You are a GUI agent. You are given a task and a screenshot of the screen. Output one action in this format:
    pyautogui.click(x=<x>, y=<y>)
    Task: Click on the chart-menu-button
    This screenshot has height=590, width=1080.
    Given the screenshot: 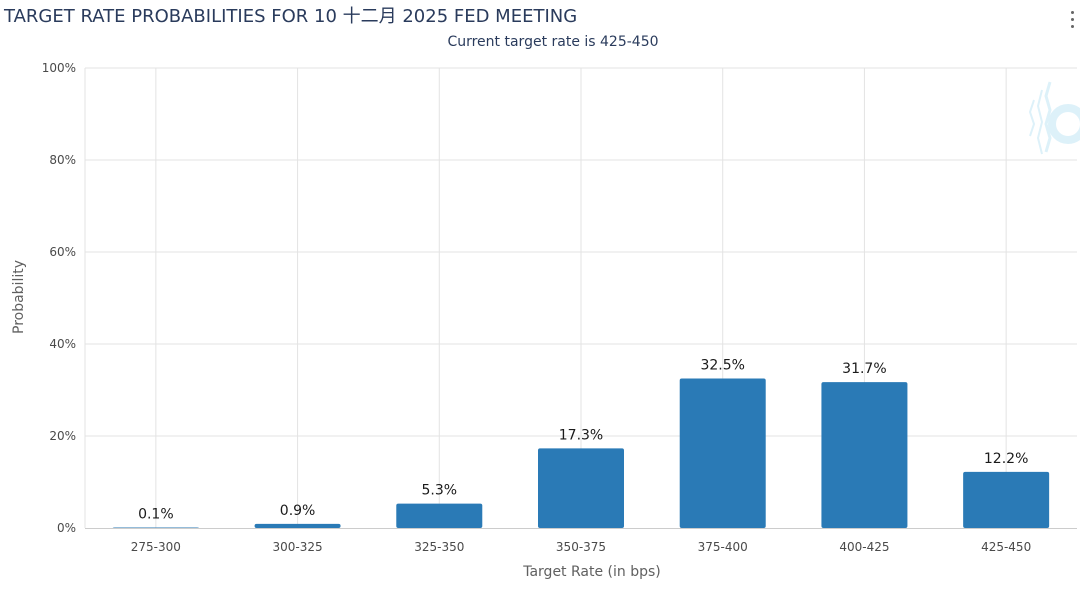 What is the action you would take?
    pyautogui.click(x=1072, y=20)
    